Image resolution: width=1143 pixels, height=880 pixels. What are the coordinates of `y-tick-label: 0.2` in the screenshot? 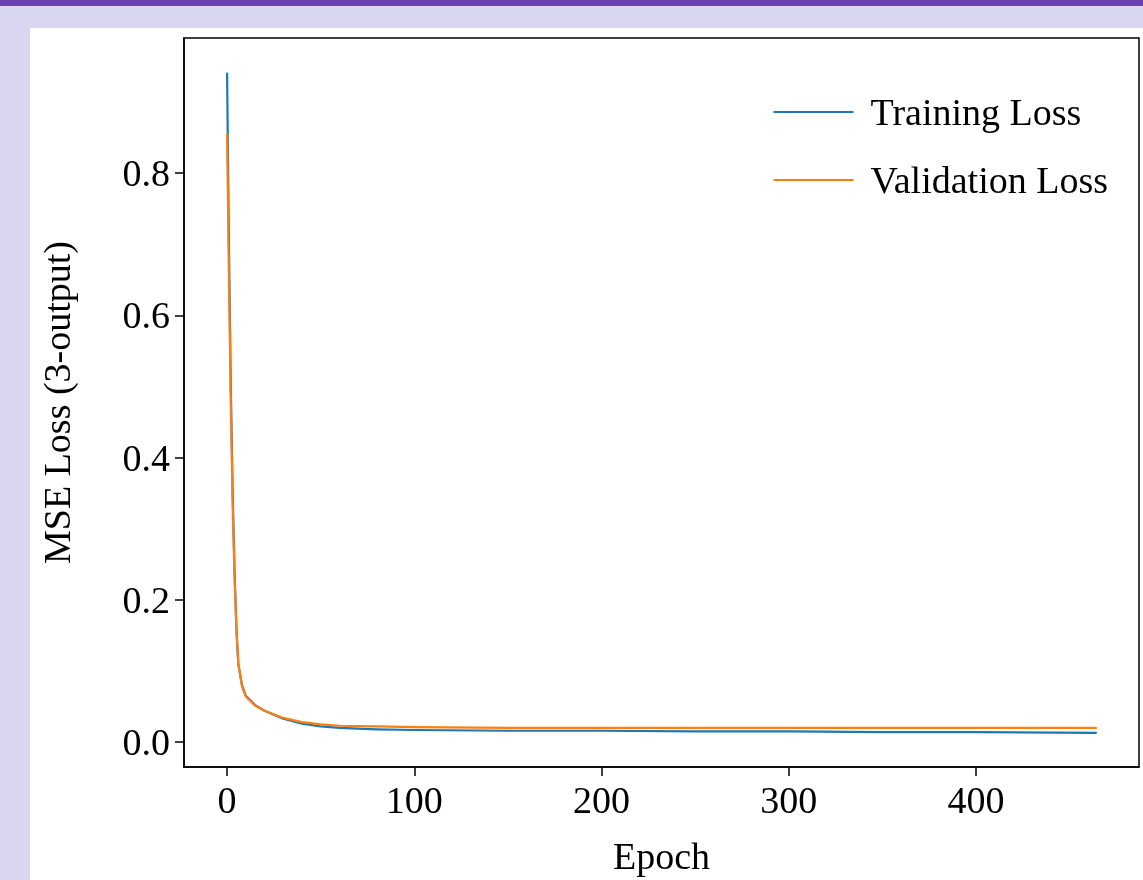 It's located at (146, 599).